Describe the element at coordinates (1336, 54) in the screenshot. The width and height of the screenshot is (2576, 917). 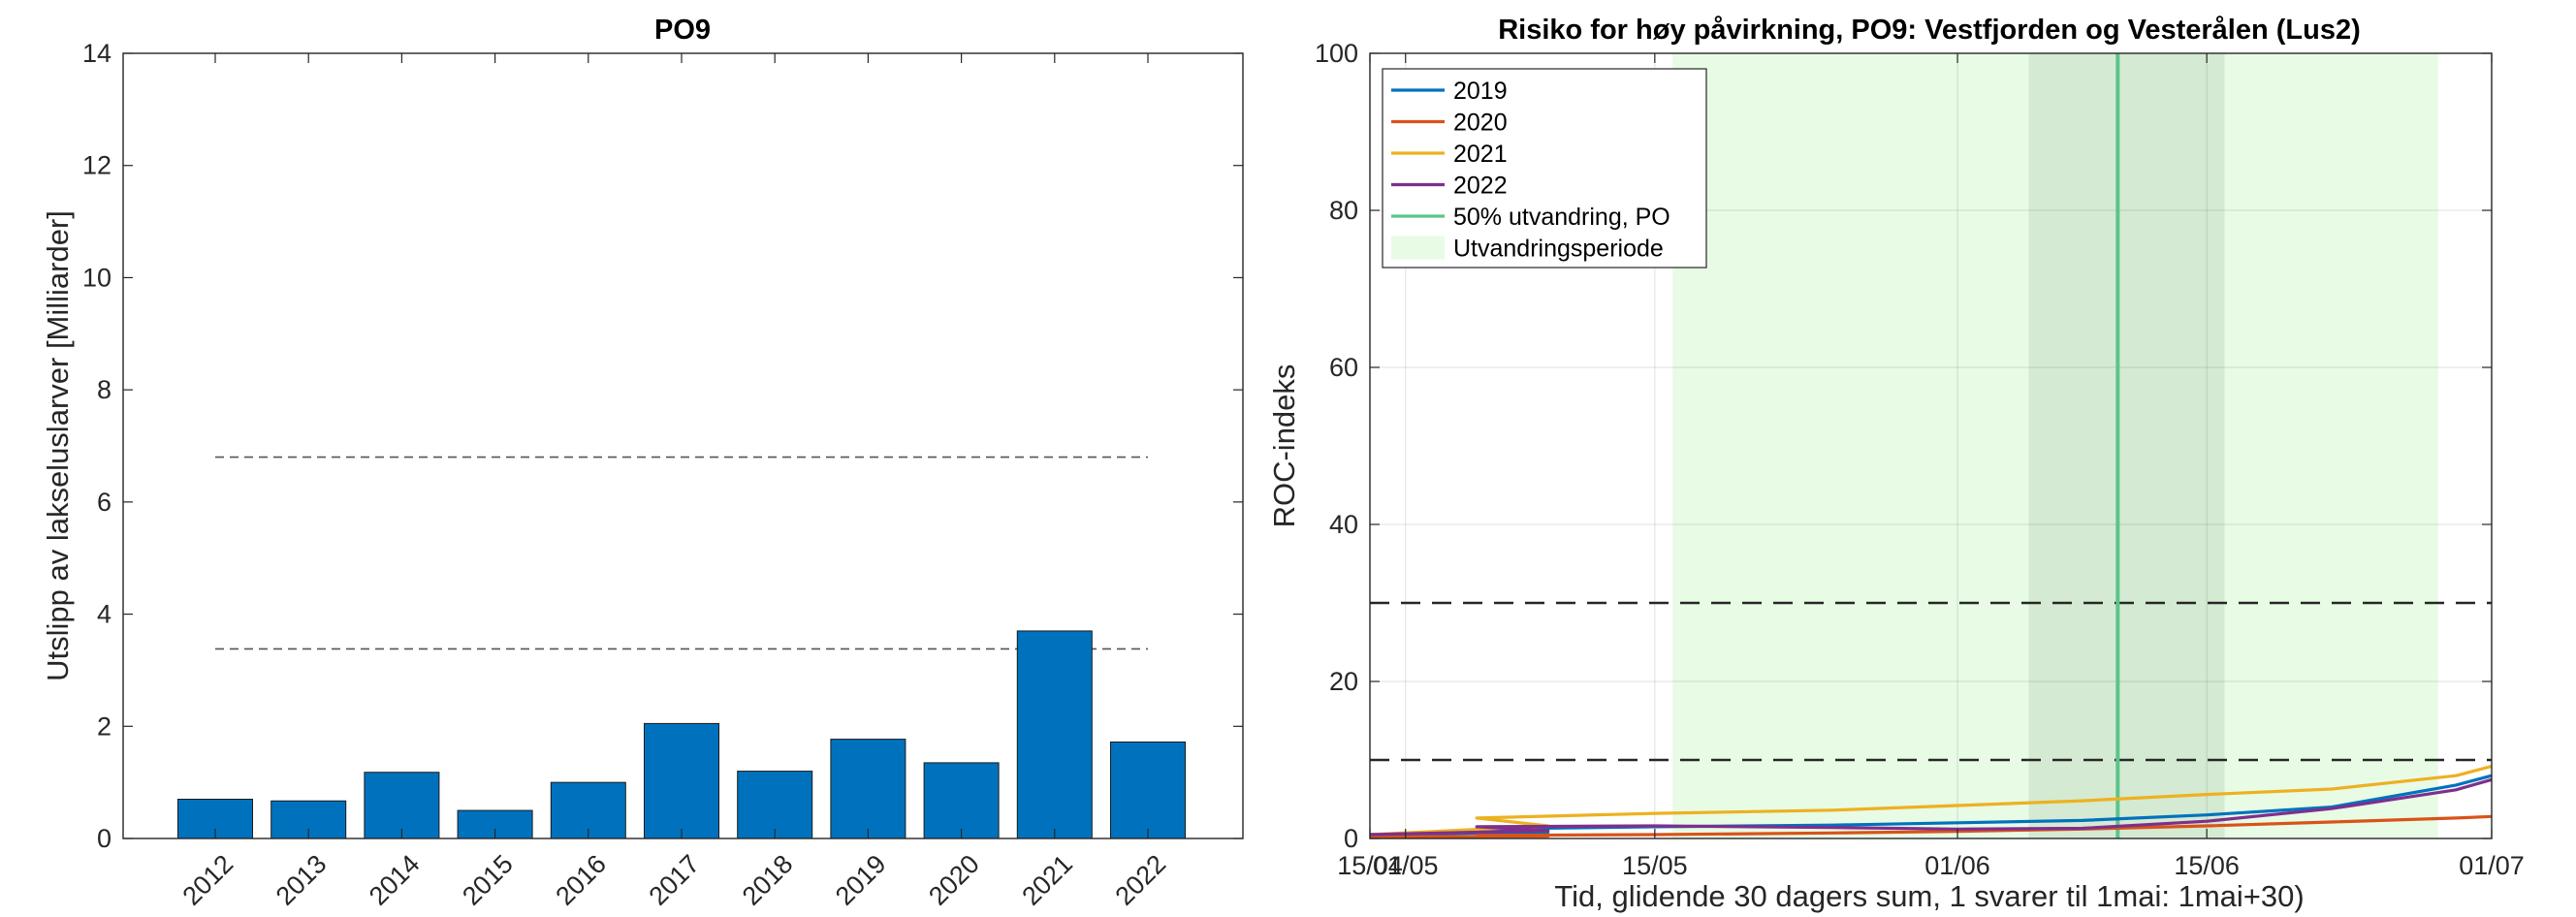
I see `y-tick-label: 100` at that location.